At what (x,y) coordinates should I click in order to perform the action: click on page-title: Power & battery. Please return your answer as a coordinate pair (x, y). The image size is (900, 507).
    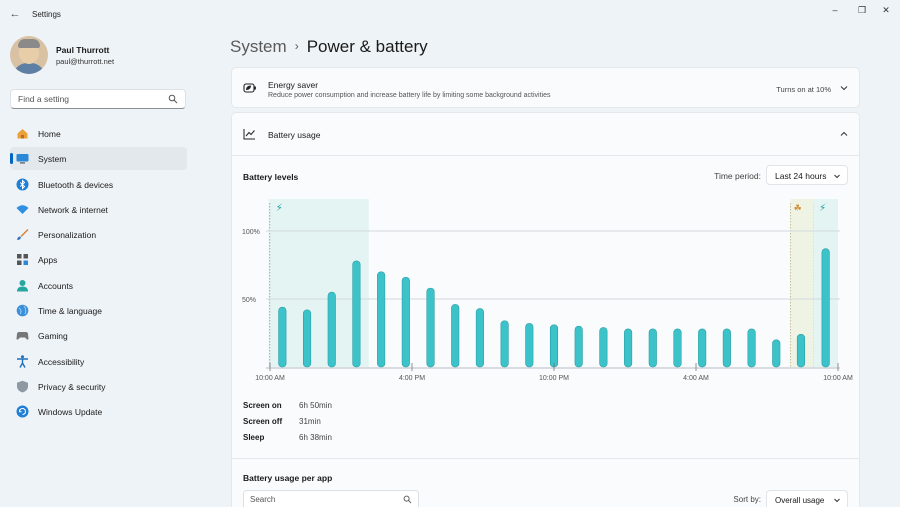
    Looking at the image, I should click on (367, 46).